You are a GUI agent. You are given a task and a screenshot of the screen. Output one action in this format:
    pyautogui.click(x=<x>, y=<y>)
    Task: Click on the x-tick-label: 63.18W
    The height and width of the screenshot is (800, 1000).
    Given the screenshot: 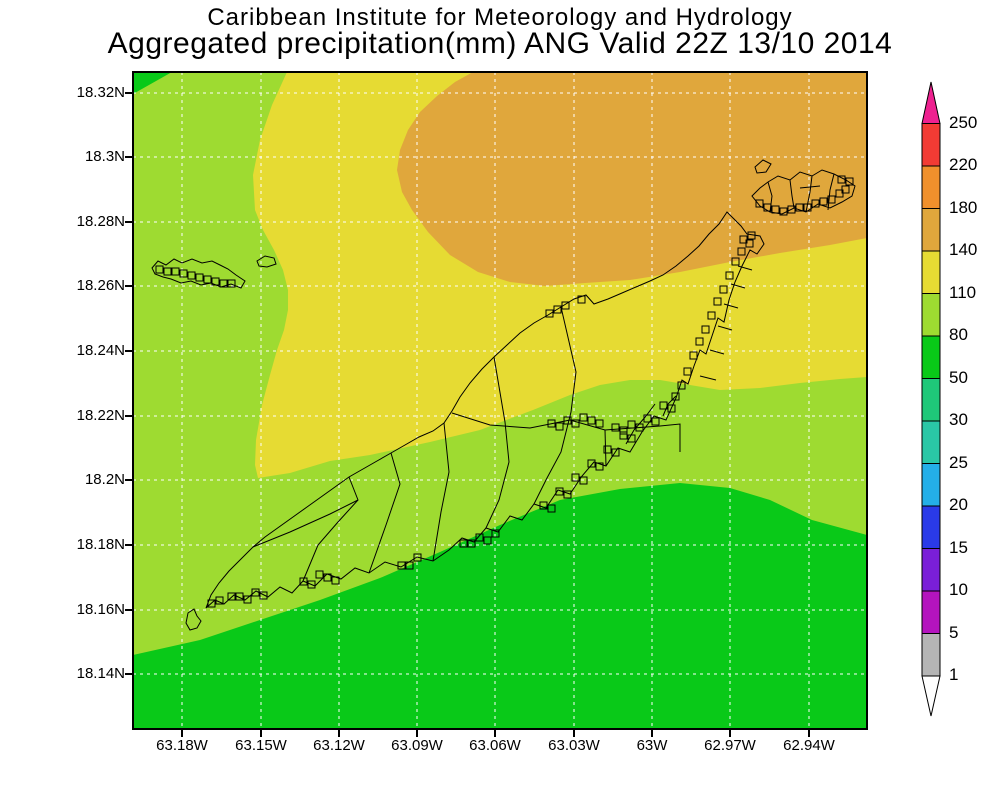 What is the action you would take?
    pyautogui.click(x=182, y=745)
    